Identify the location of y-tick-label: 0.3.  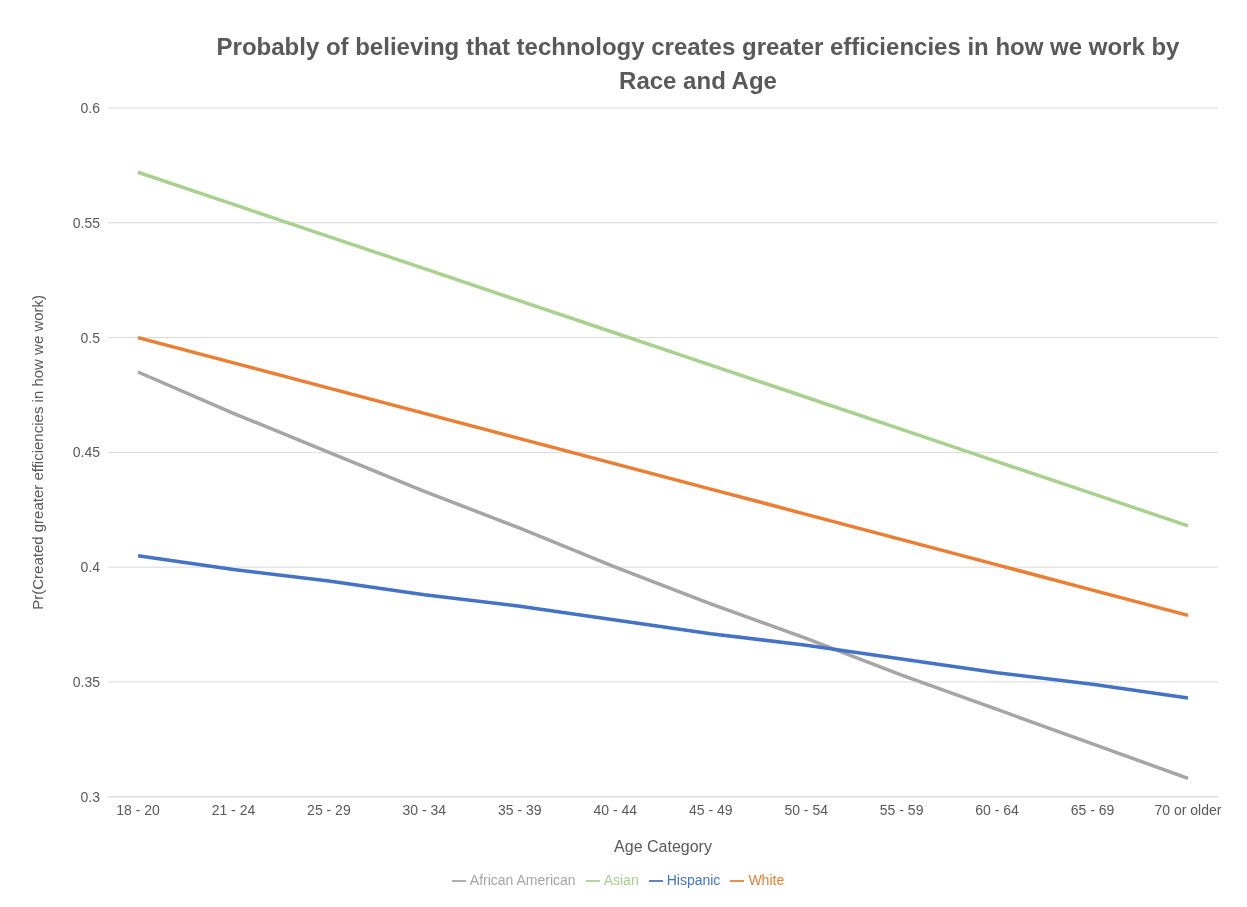
(90, 796).